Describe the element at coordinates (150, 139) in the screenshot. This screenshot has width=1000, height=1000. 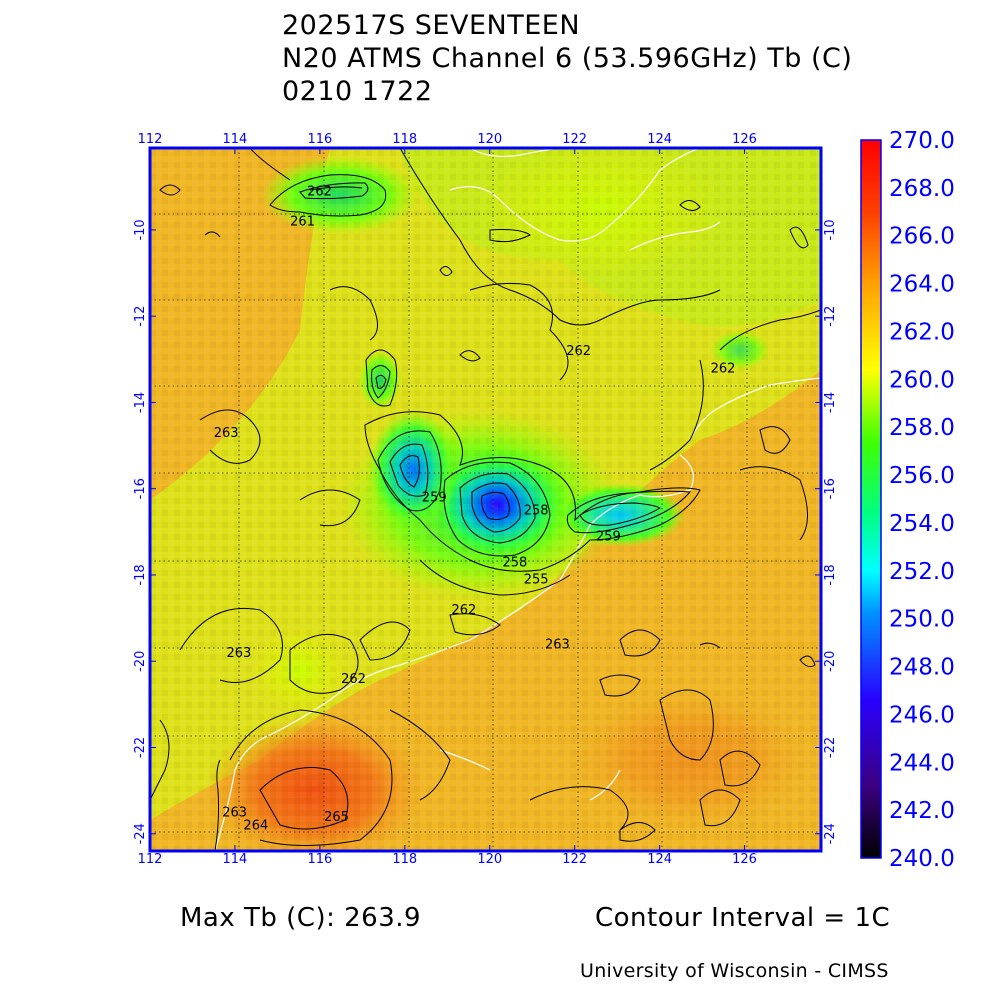
I see `lon-label-top-112: 112` at that location.